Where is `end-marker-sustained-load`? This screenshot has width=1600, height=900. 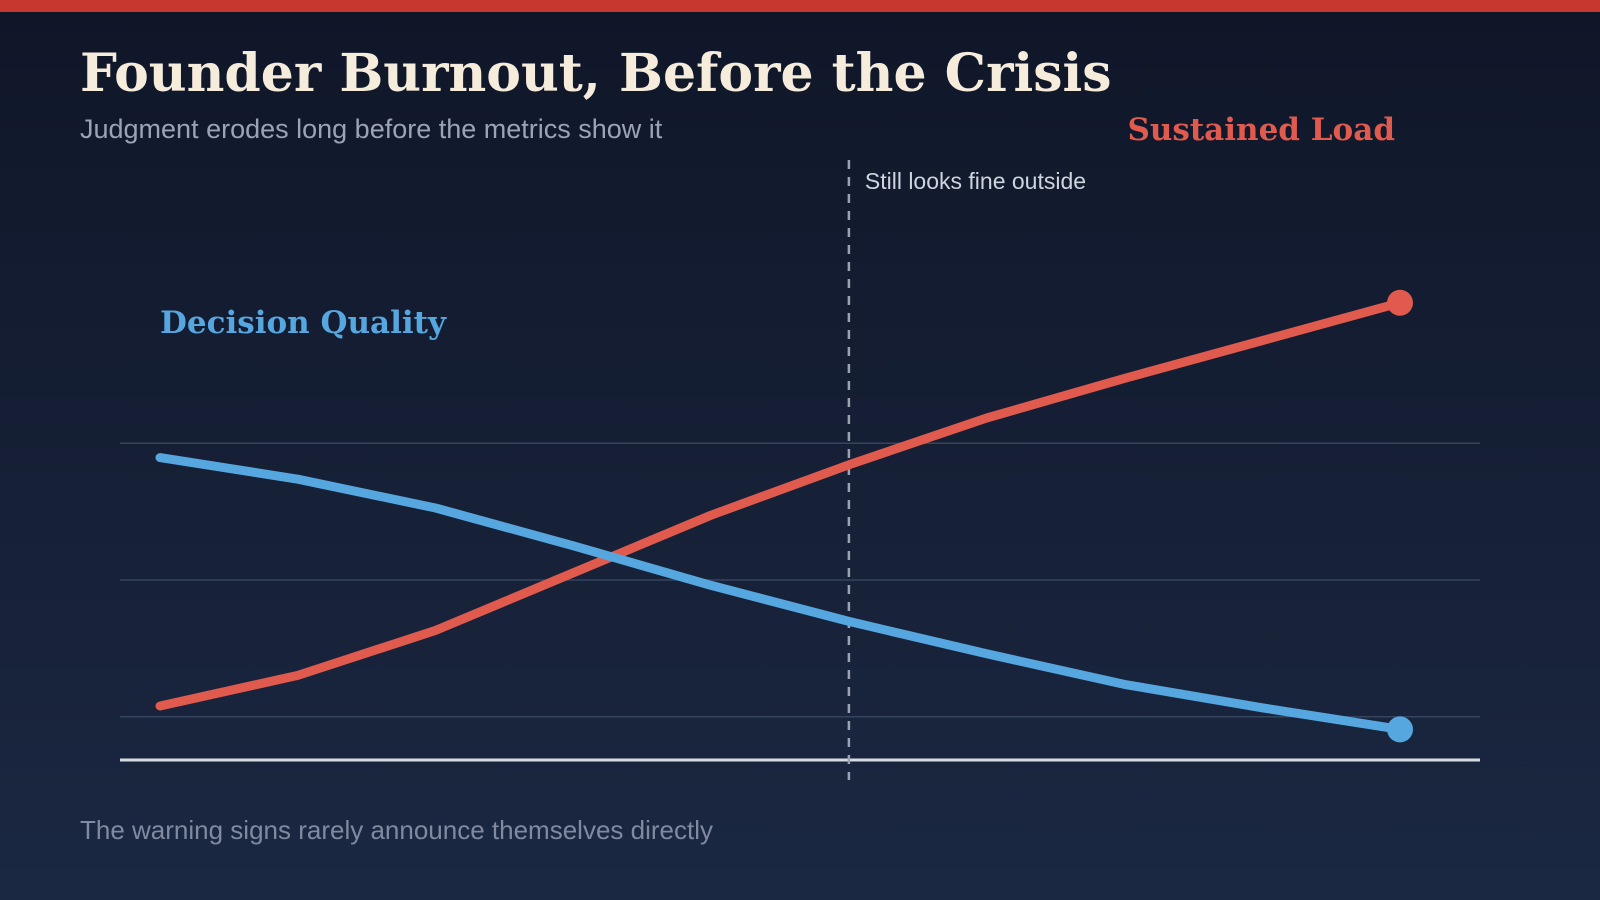
end-marker-sustained-load is located at coordinates (1400, 302).